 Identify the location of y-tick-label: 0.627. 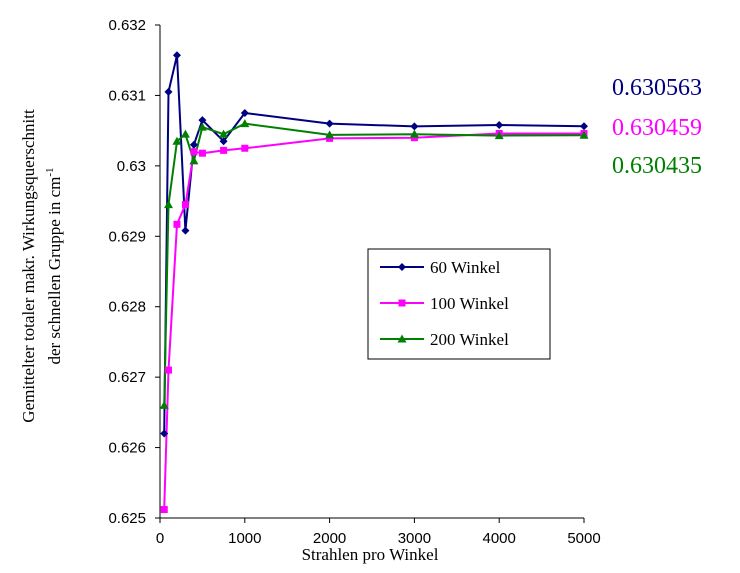
(127, 377).